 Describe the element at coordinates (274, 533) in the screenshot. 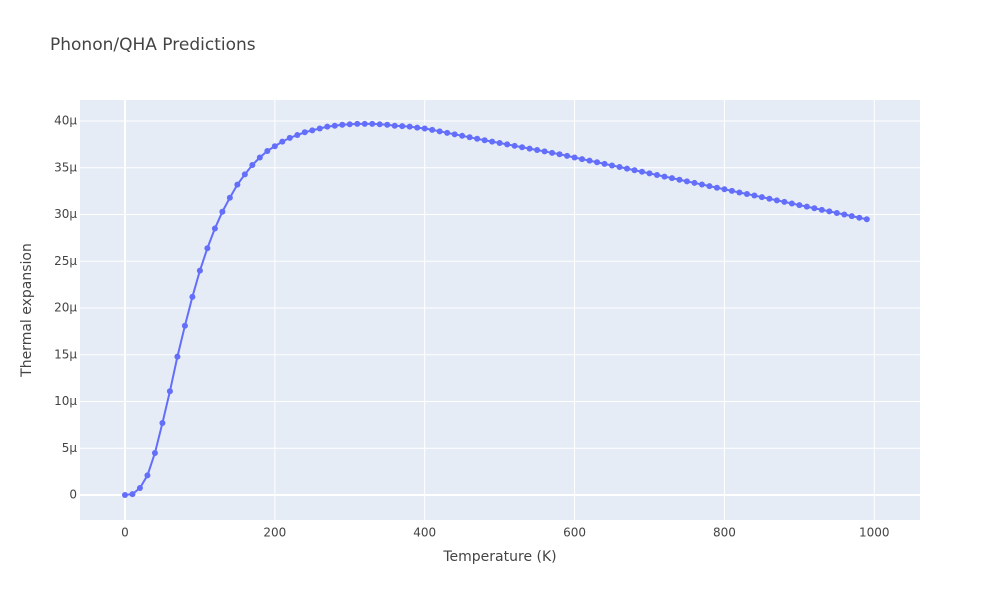

I see `x-tick-label: 200` at that location.